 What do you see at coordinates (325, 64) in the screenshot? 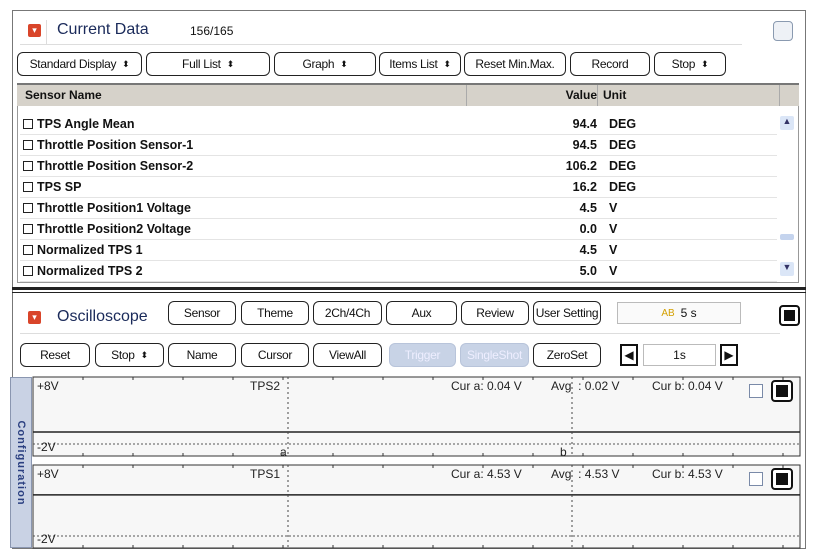
I see `toolbar-button-2: Graph ⬍` at bounding box center [325, 64].